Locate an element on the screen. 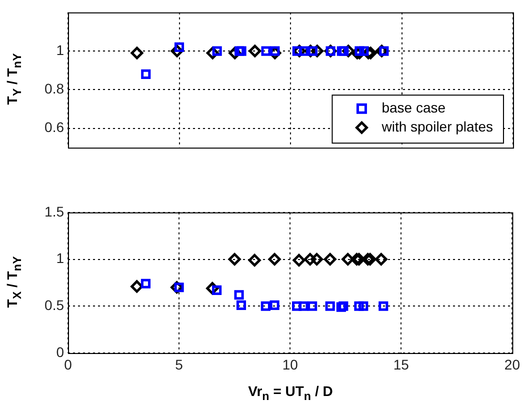 The width and height of the screenshot is (524, 402). x-tick-label: 5 is located at coordinates (179, 364).